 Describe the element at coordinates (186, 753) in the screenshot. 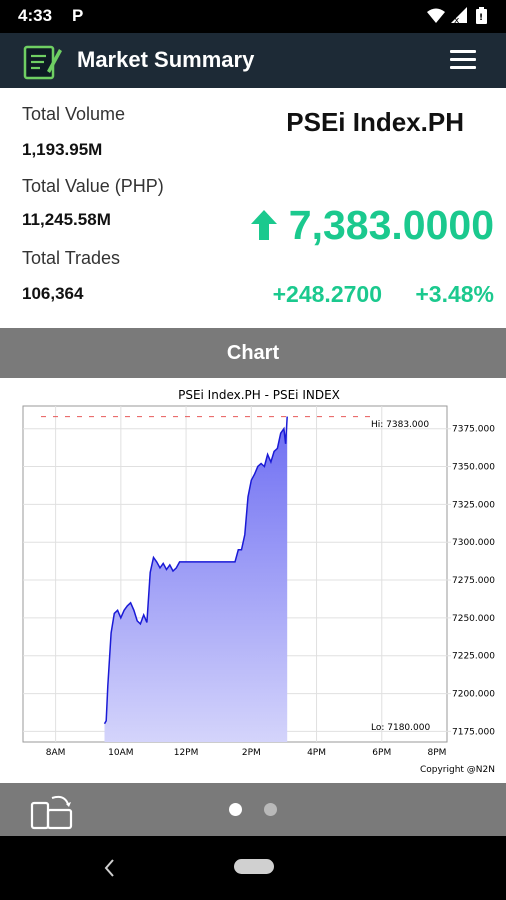

I see `x-tick-label: 12PM` at that location.